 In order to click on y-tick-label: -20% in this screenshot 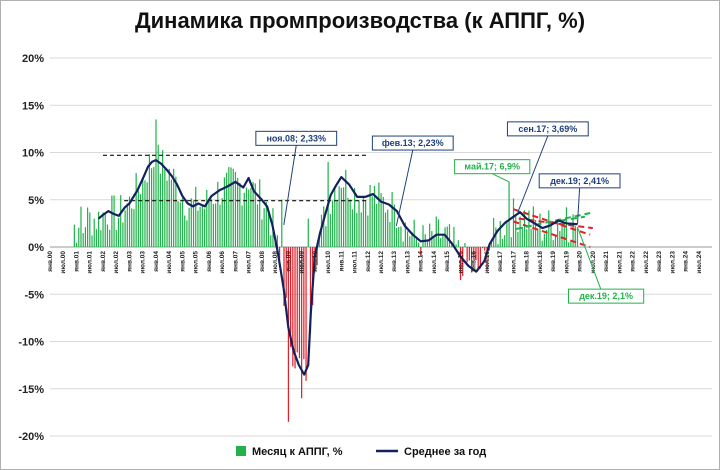, I will do `click(31, 437)`.